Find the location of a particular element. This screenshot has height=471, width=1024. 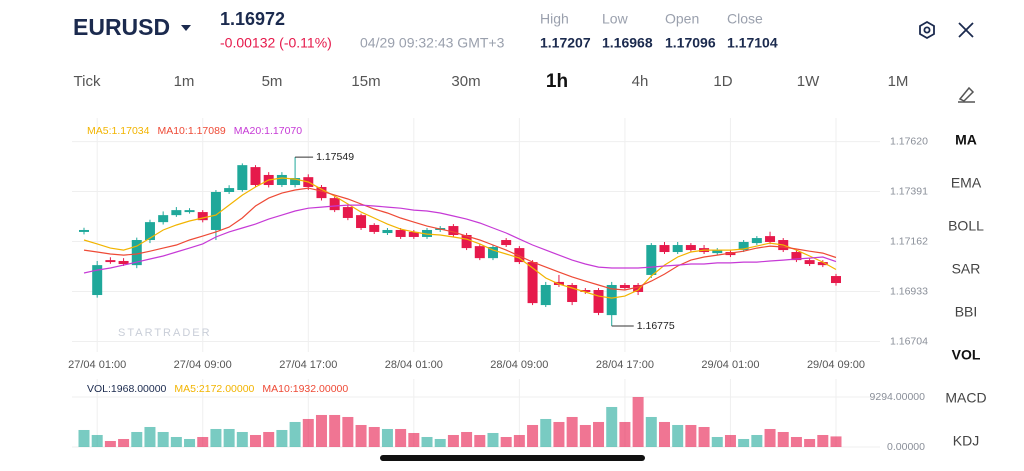

timeframe-tab: 30m is located at coordinates (465, 81).